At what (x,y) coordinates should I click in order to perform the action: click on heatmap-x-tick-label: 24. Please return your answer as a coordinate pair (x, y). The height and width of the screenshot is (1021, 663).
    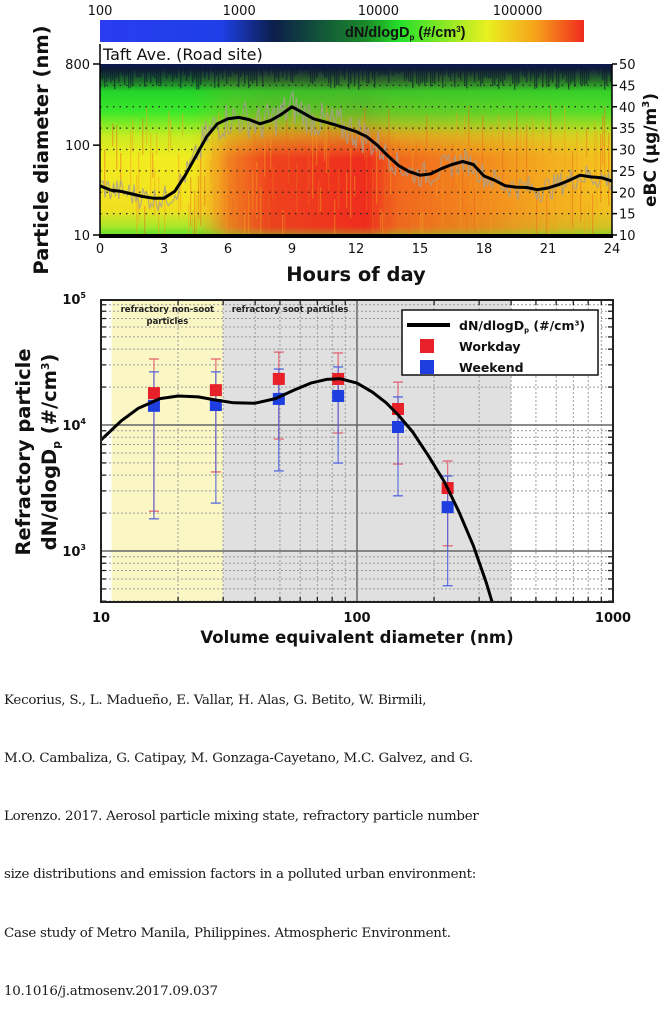
    Looking at the image, I should click on (612, 249).